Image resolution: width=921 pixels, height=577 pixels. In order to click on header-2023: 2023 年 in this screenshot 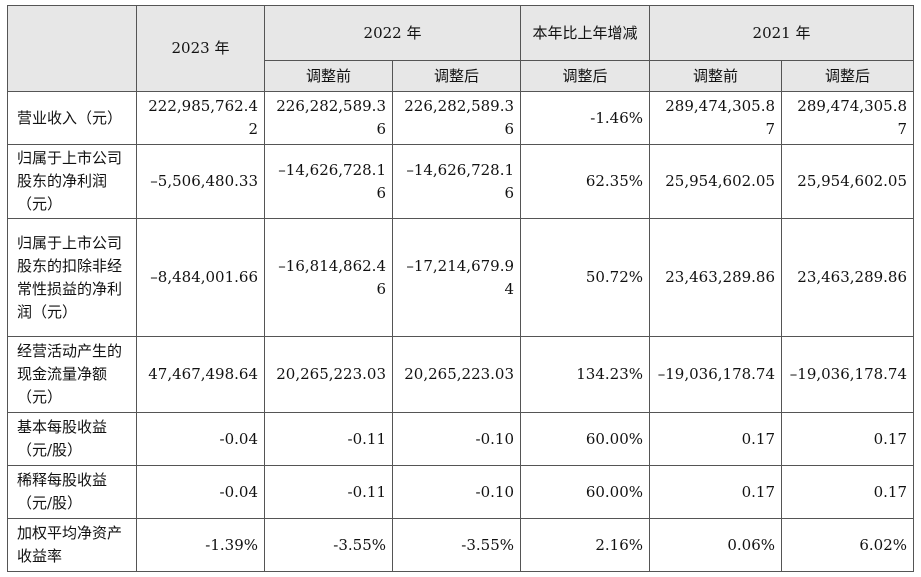, I will do `click(200, 48)`.